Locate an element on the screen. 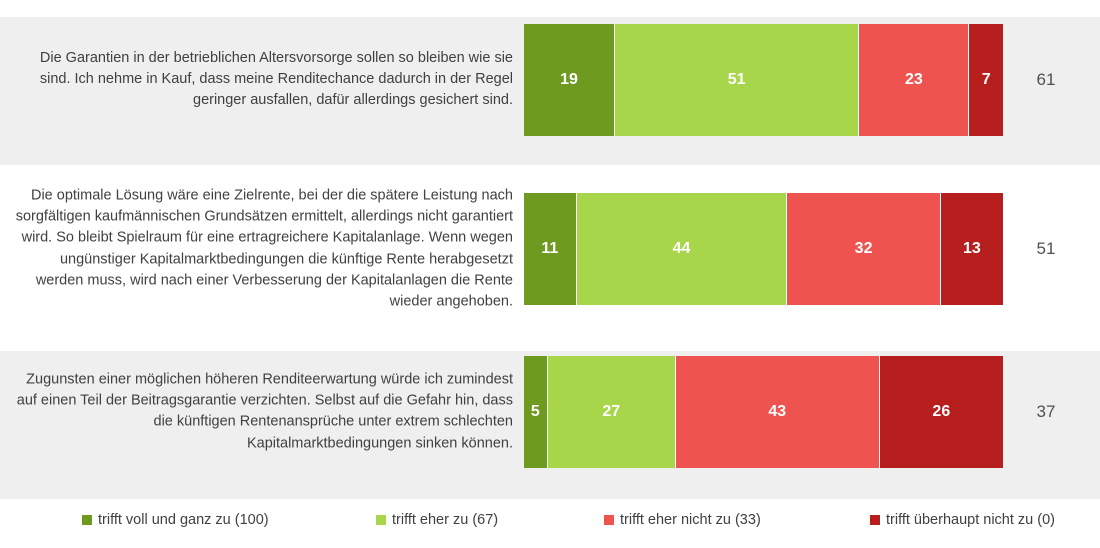 The image size is (1100, 548). legend-label: trifft eher zu (67) is located at coordinates (445, 520).